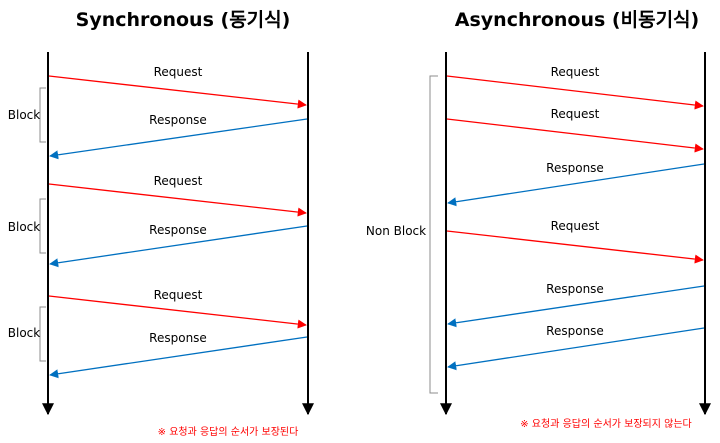 The image size is (720, 443). I want to click on sync-note: ※ 요청과 응답의 순서가 보장된다, so click(228, 432).